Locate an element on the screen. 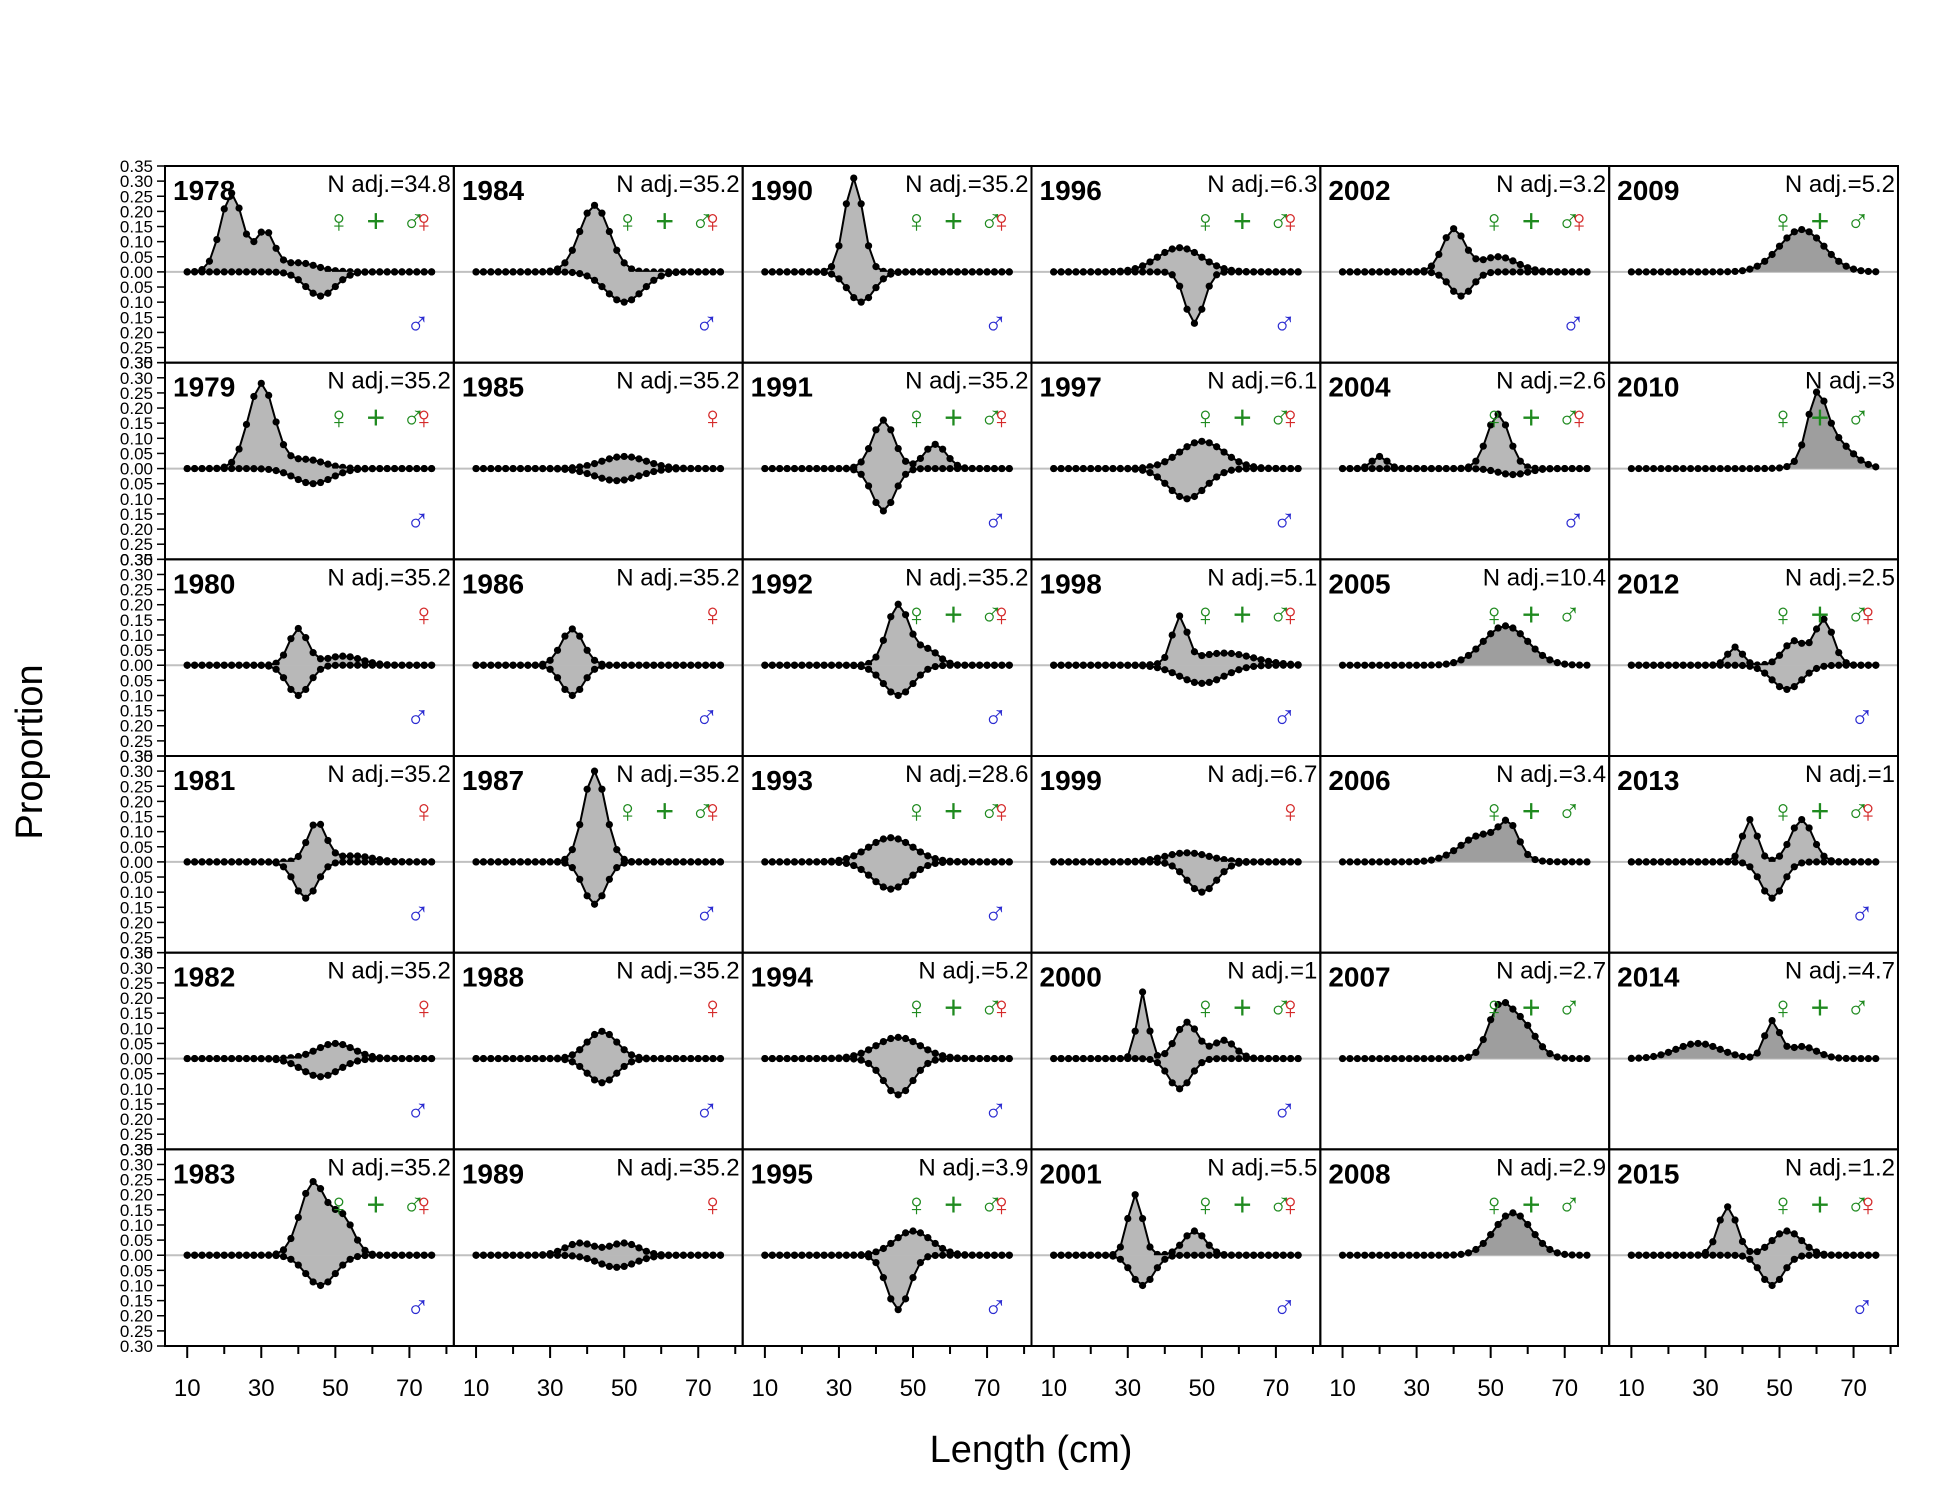 Image resolution: width=1950 pixels, height=1500 pixels. y-tick-label: 0.25 is located at coordinates (136, 741).